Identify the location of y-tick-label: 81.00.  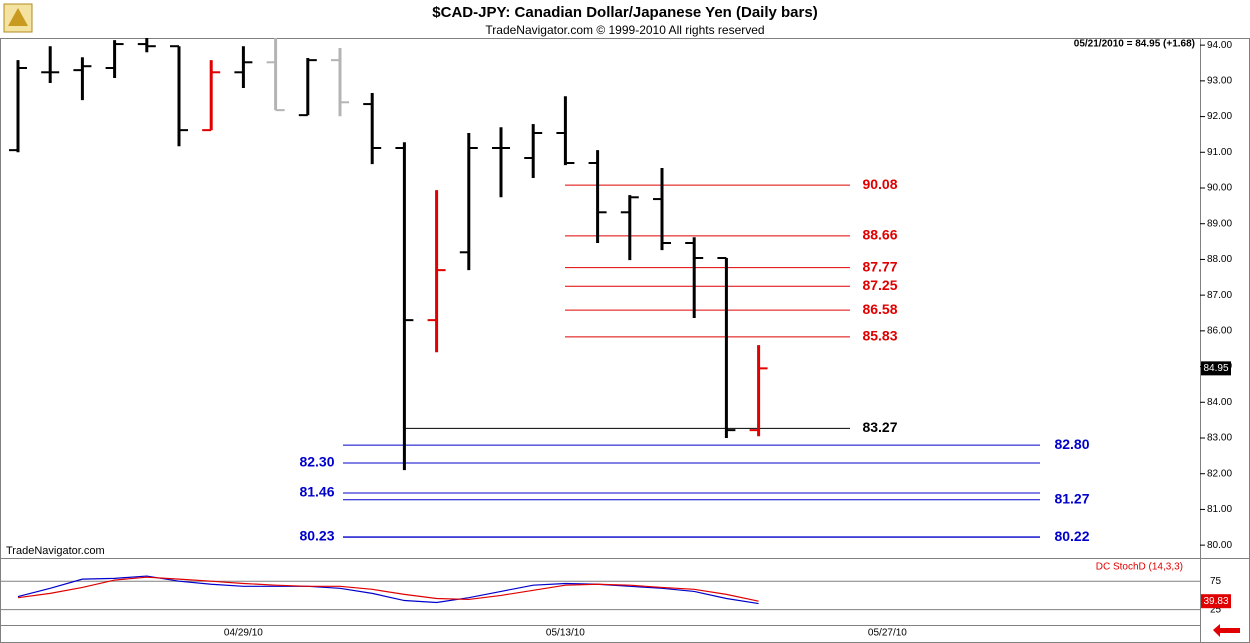
(1219, 509).